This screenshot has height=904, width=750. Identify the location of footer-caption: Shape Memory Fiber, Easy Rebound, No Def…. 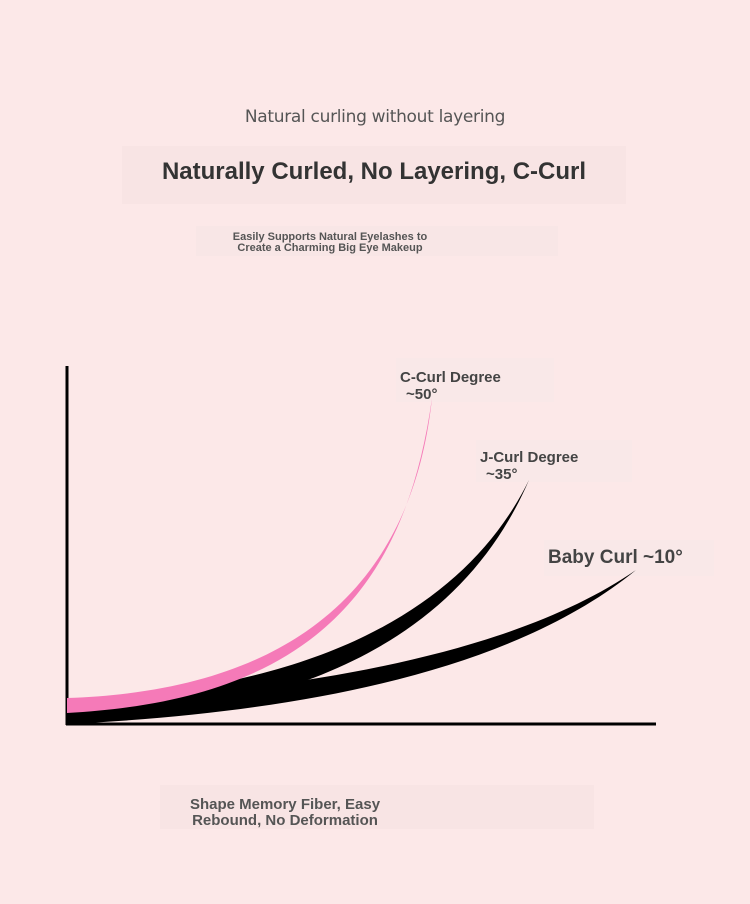
(285, 813).